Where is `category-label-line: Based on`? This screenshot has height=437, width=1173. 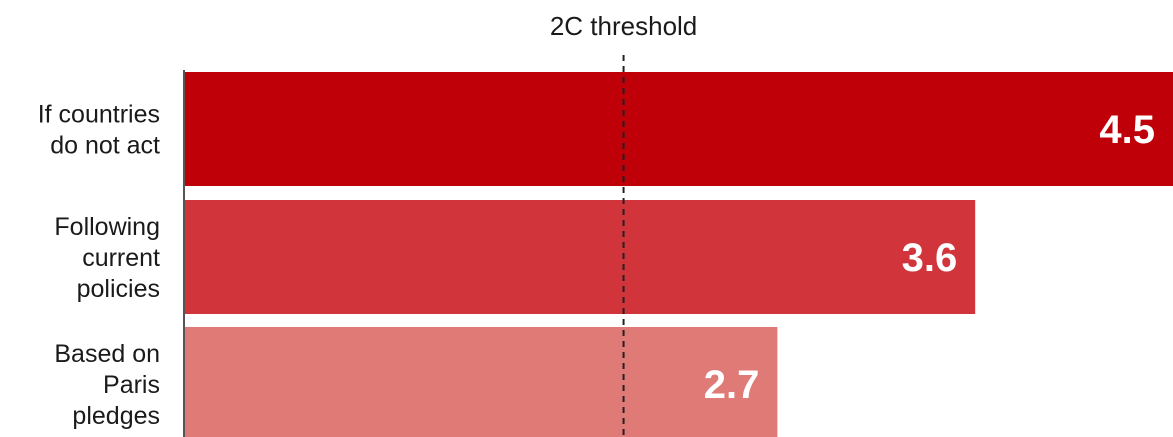
category-label-line: Based on is located at coordinates (107, 354).